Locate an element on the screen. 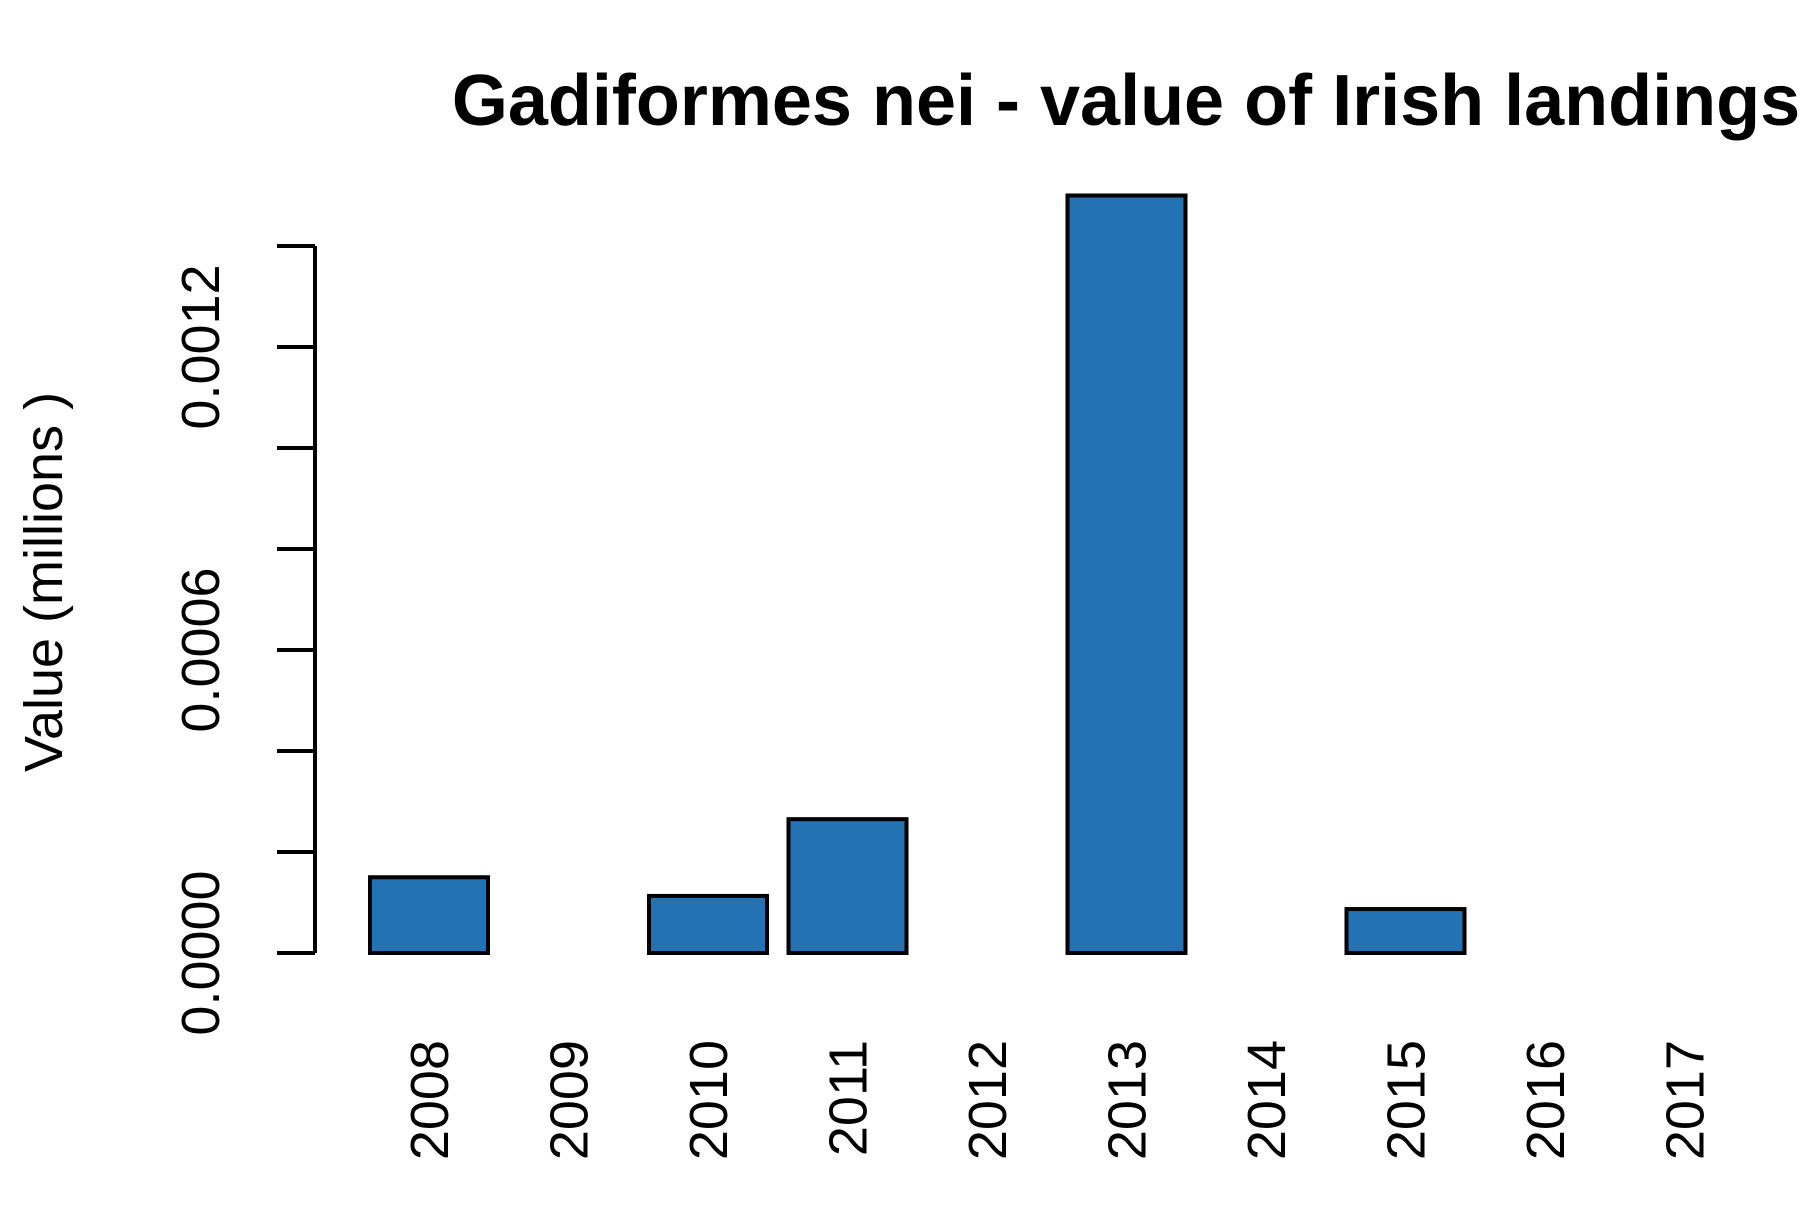 The width and height of the screenshot is (1800, 1205). x-tick-label: 2009 is located at coordinates (570, 1100).